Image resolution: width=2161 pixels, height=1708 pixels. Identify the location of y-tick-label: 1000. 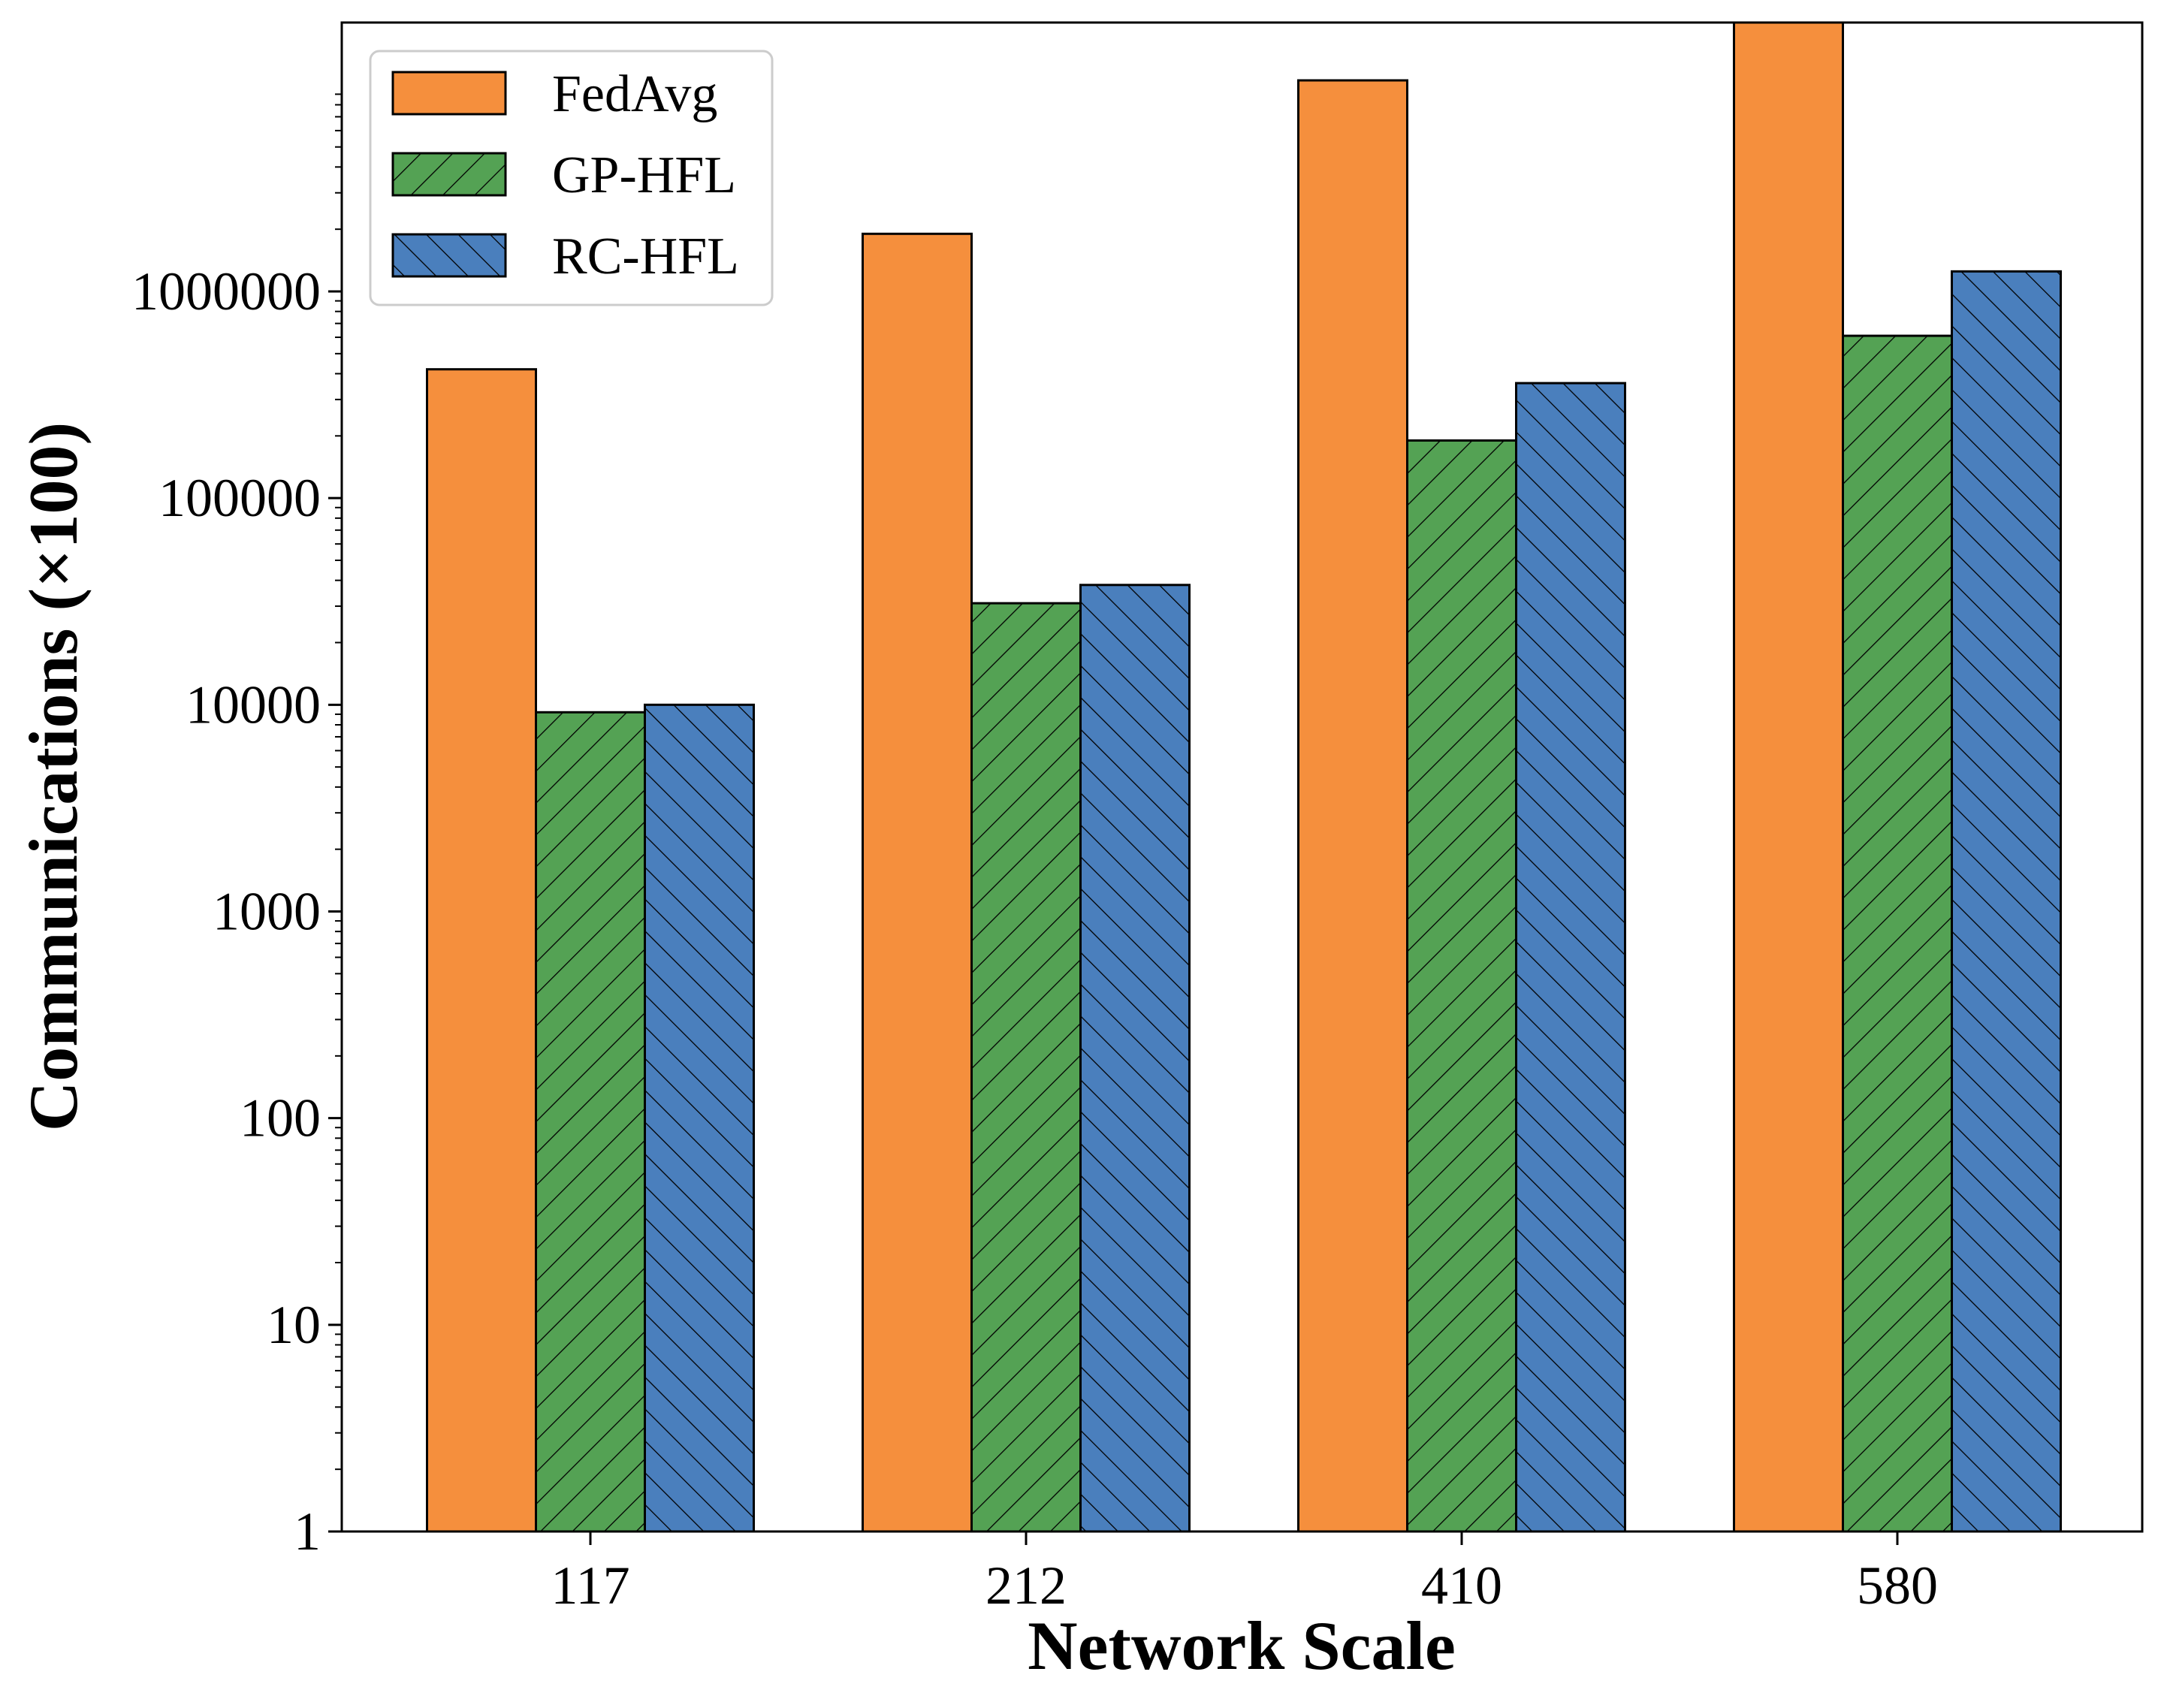
(267, 912).